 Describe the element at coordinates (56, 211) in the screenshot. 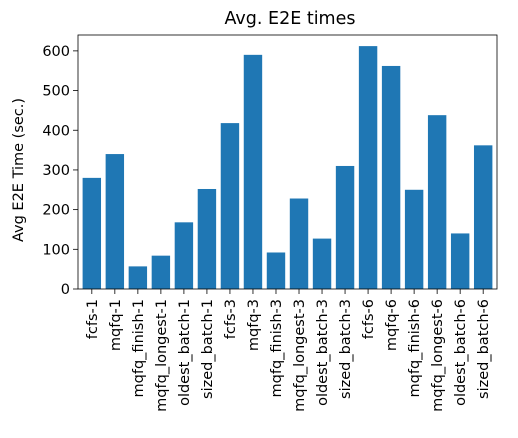

I see `y-tick-label: 200` at that location.